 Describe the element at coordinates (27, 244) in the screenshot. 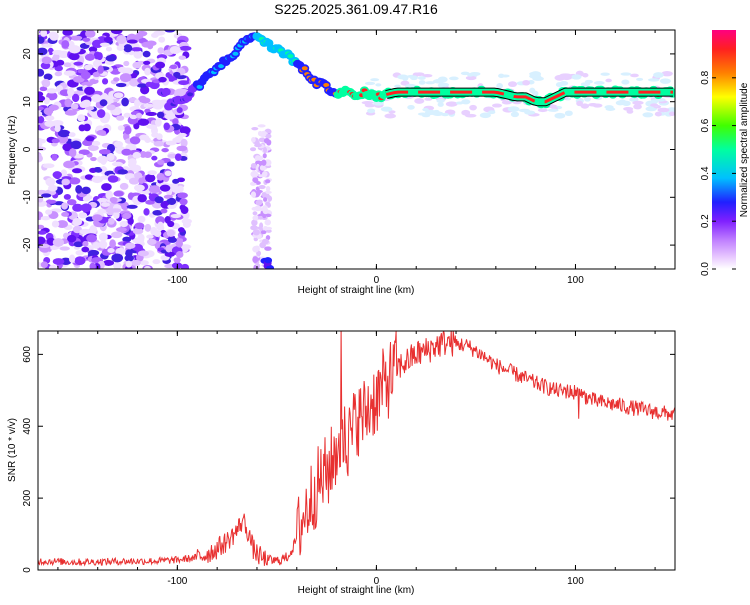

I see `spectrogram-ytick-label: -20` at that location.